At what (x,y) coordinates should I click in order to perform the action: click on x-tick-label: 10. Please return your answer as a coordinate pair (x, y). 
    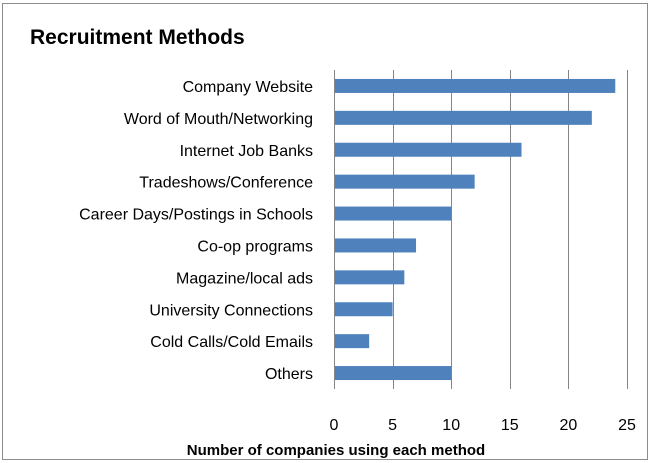
    Looking at the image, I should click on (451, 425).